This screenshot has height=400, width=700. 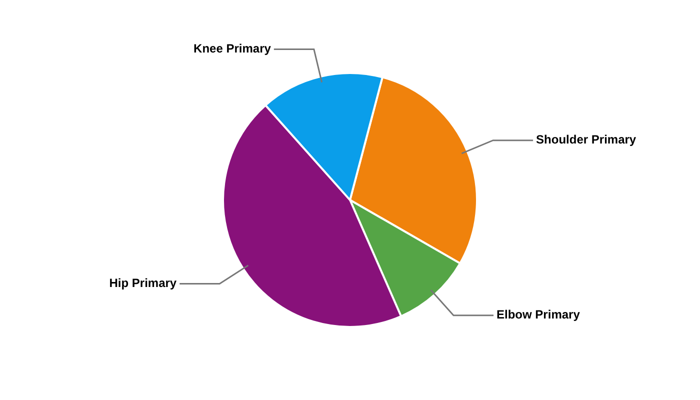 What do you see at coordinates (538, 315) in the screenshot?
I see `slice-label: Elbow Primary` at bounding box center [538, 315].